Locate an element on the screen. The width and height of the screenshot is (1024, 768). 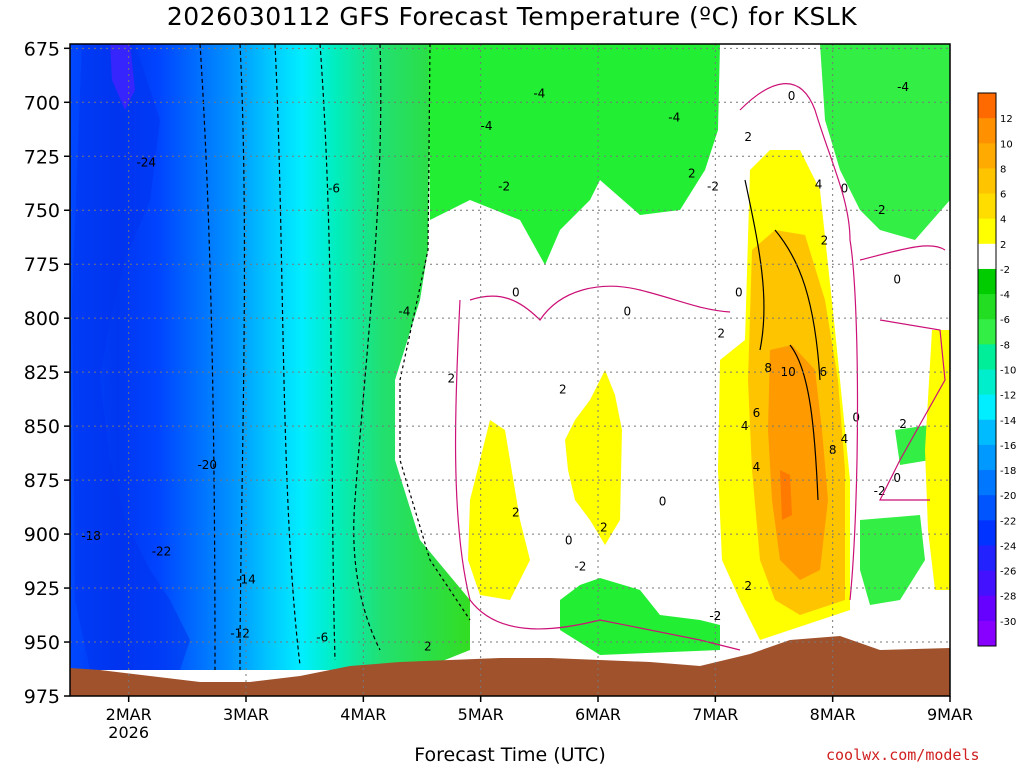
legend-label: -18 is located at coordinates (1008, 471).